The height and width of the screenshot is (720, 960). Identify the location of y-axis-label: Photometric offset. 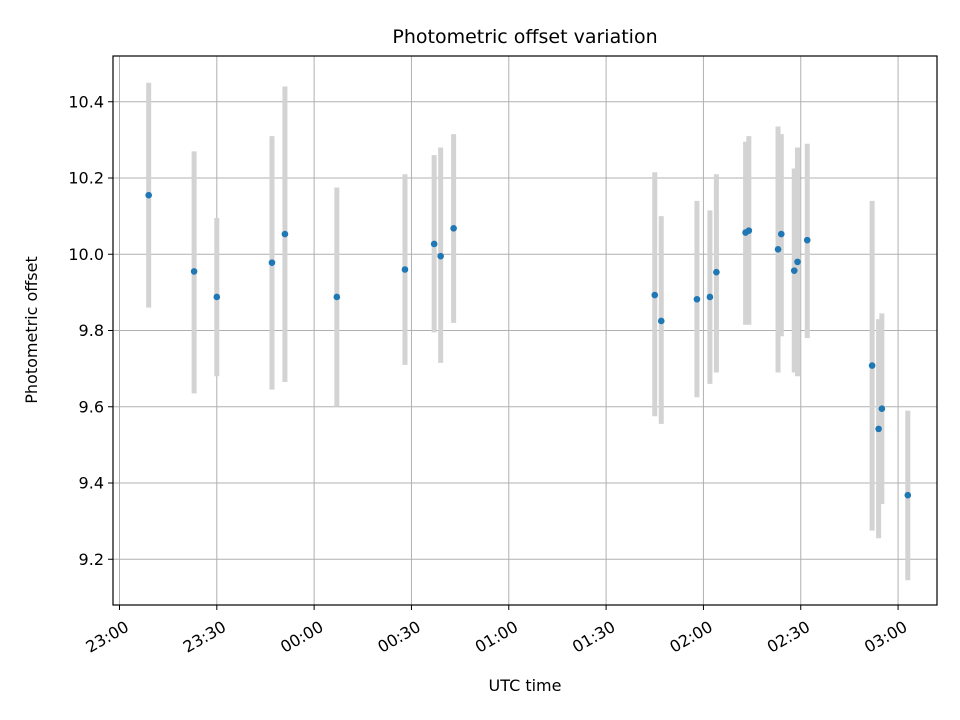
(31, 330).